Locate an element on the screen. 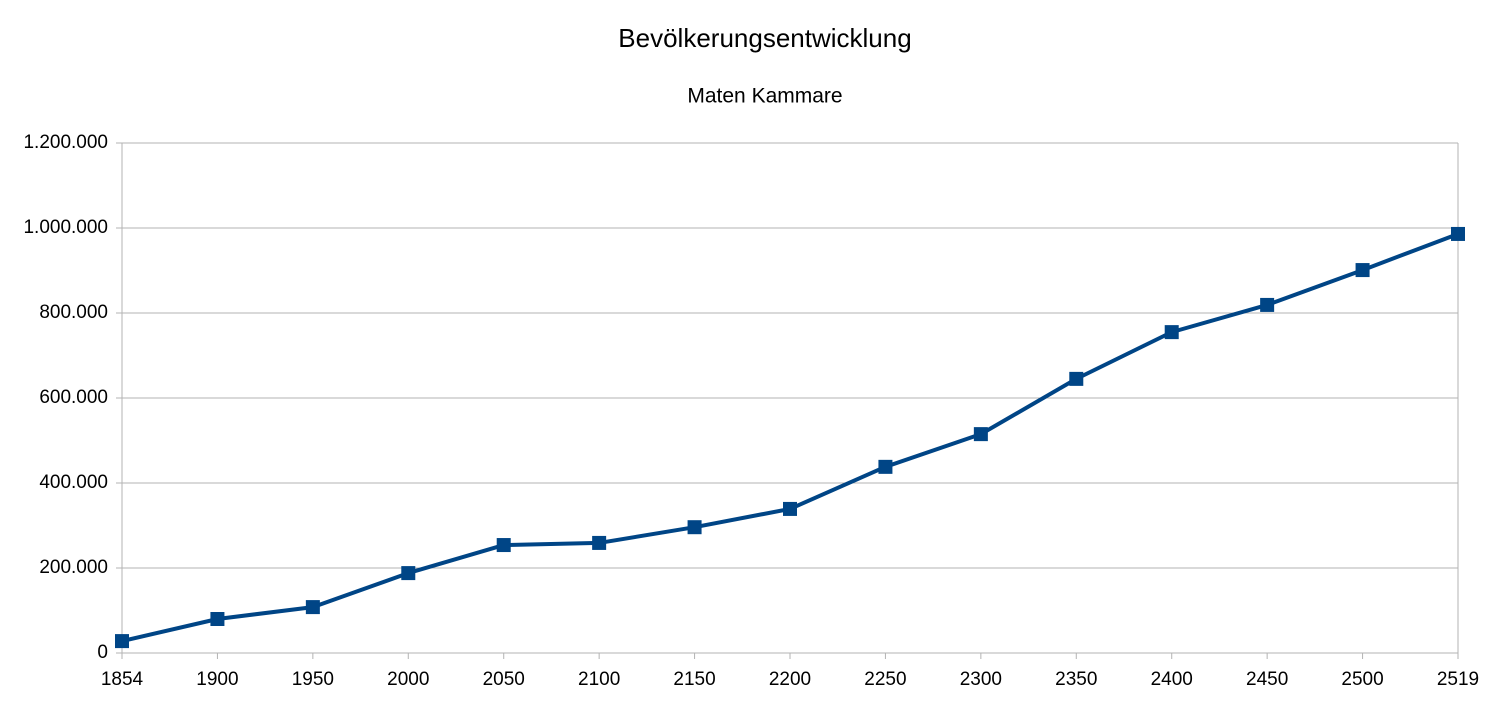 The width and height of the screenshot is (1512, 702). y-tick-label: 600.000 is located at coordinates (73, 397).